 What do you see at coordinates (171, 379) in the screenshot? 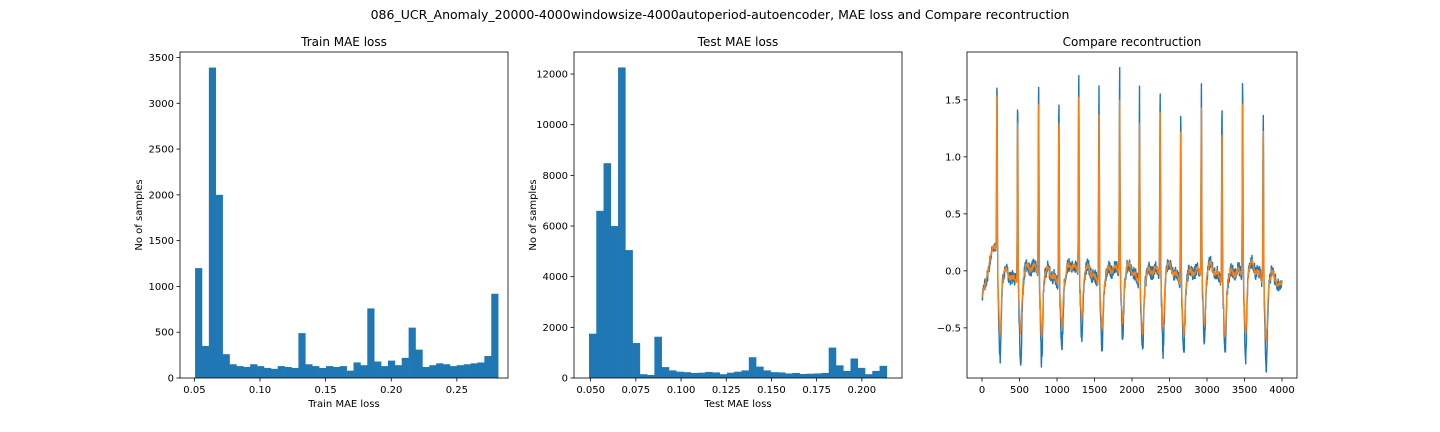
I see `y-tick-label: 0` at bounding box center [171, 379].